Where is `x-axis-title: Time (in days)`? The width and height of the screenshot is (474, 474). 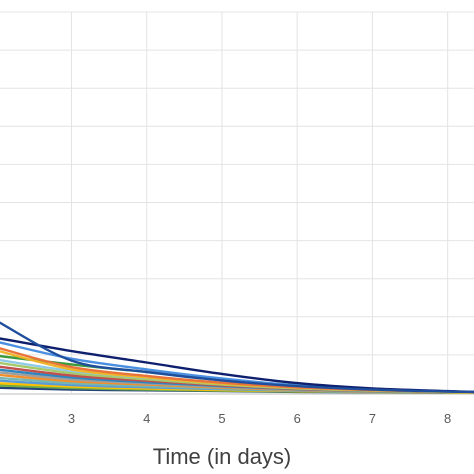 x-axis-title: Time (in days) is located at coordinates (222, 456).